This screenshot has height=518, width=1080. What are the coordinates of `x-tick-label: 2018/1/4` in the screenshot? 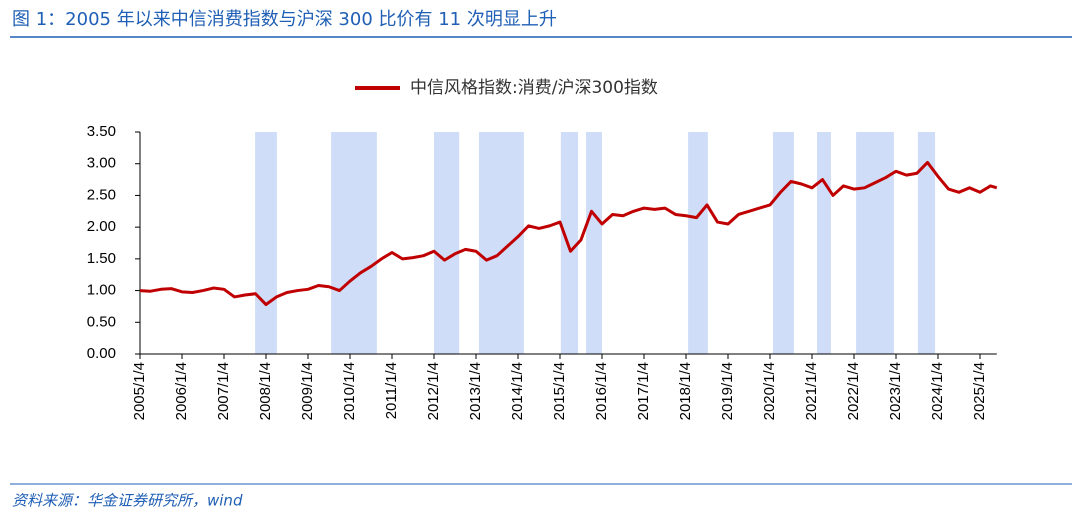 It's located at (685, 391).